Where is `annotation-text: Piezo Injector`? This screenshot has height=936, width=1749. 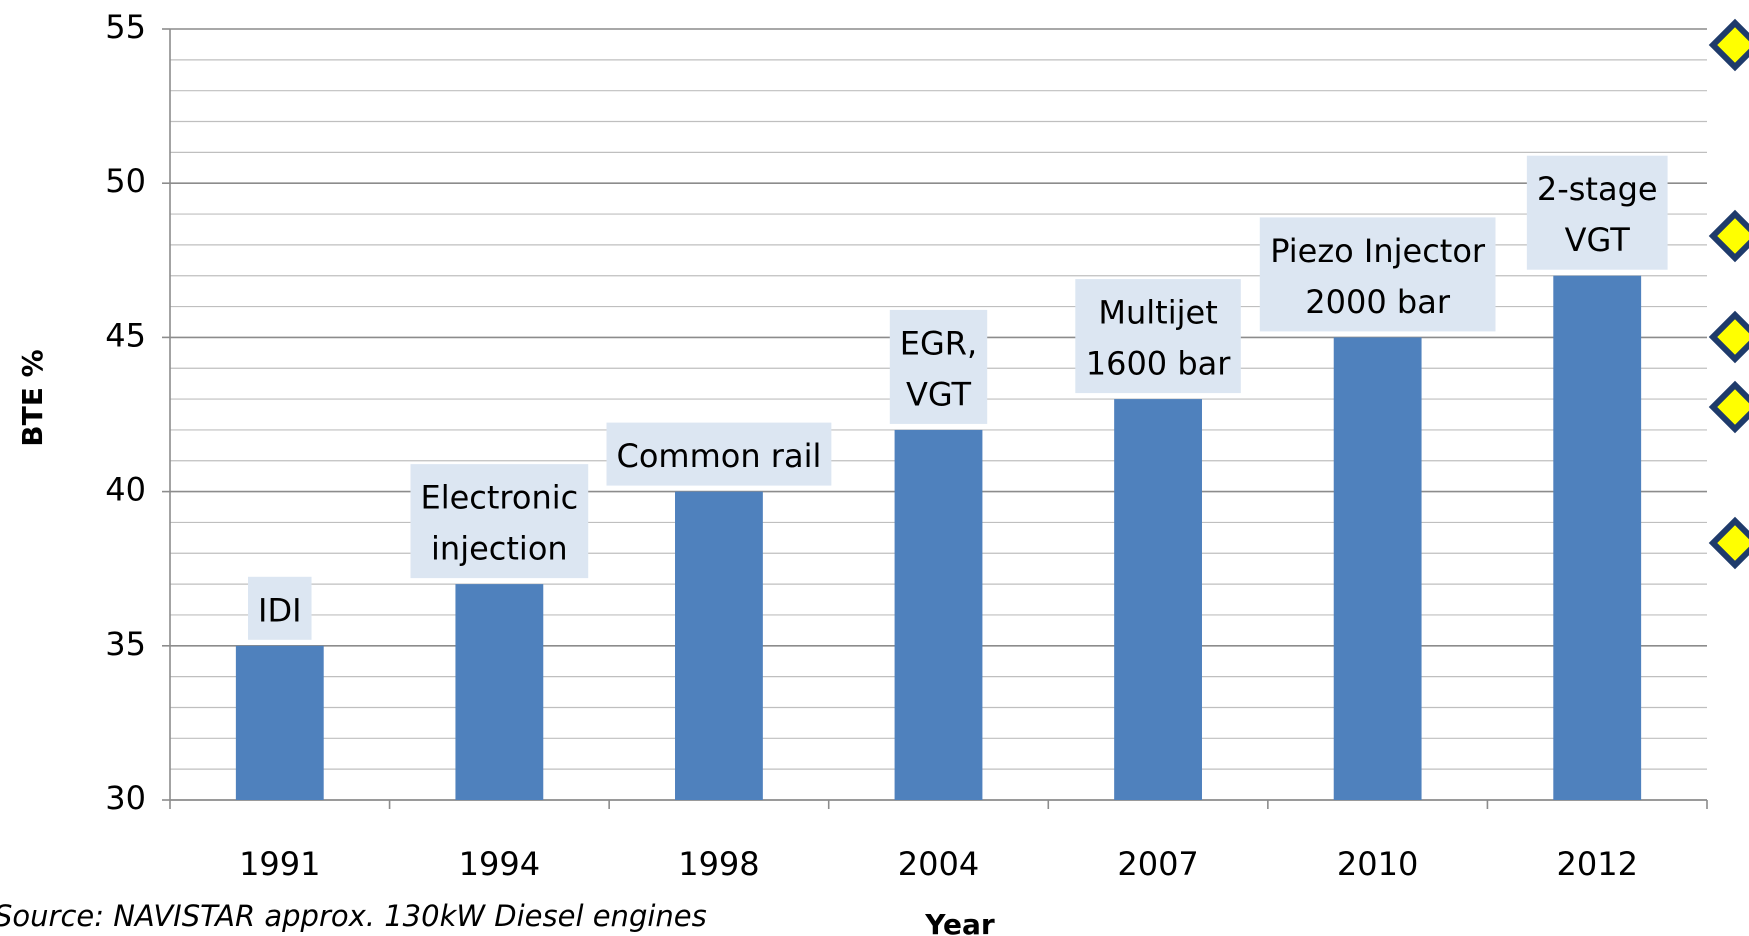 annotation-text: Piezo Injector is located at coordinates (1378, 251).